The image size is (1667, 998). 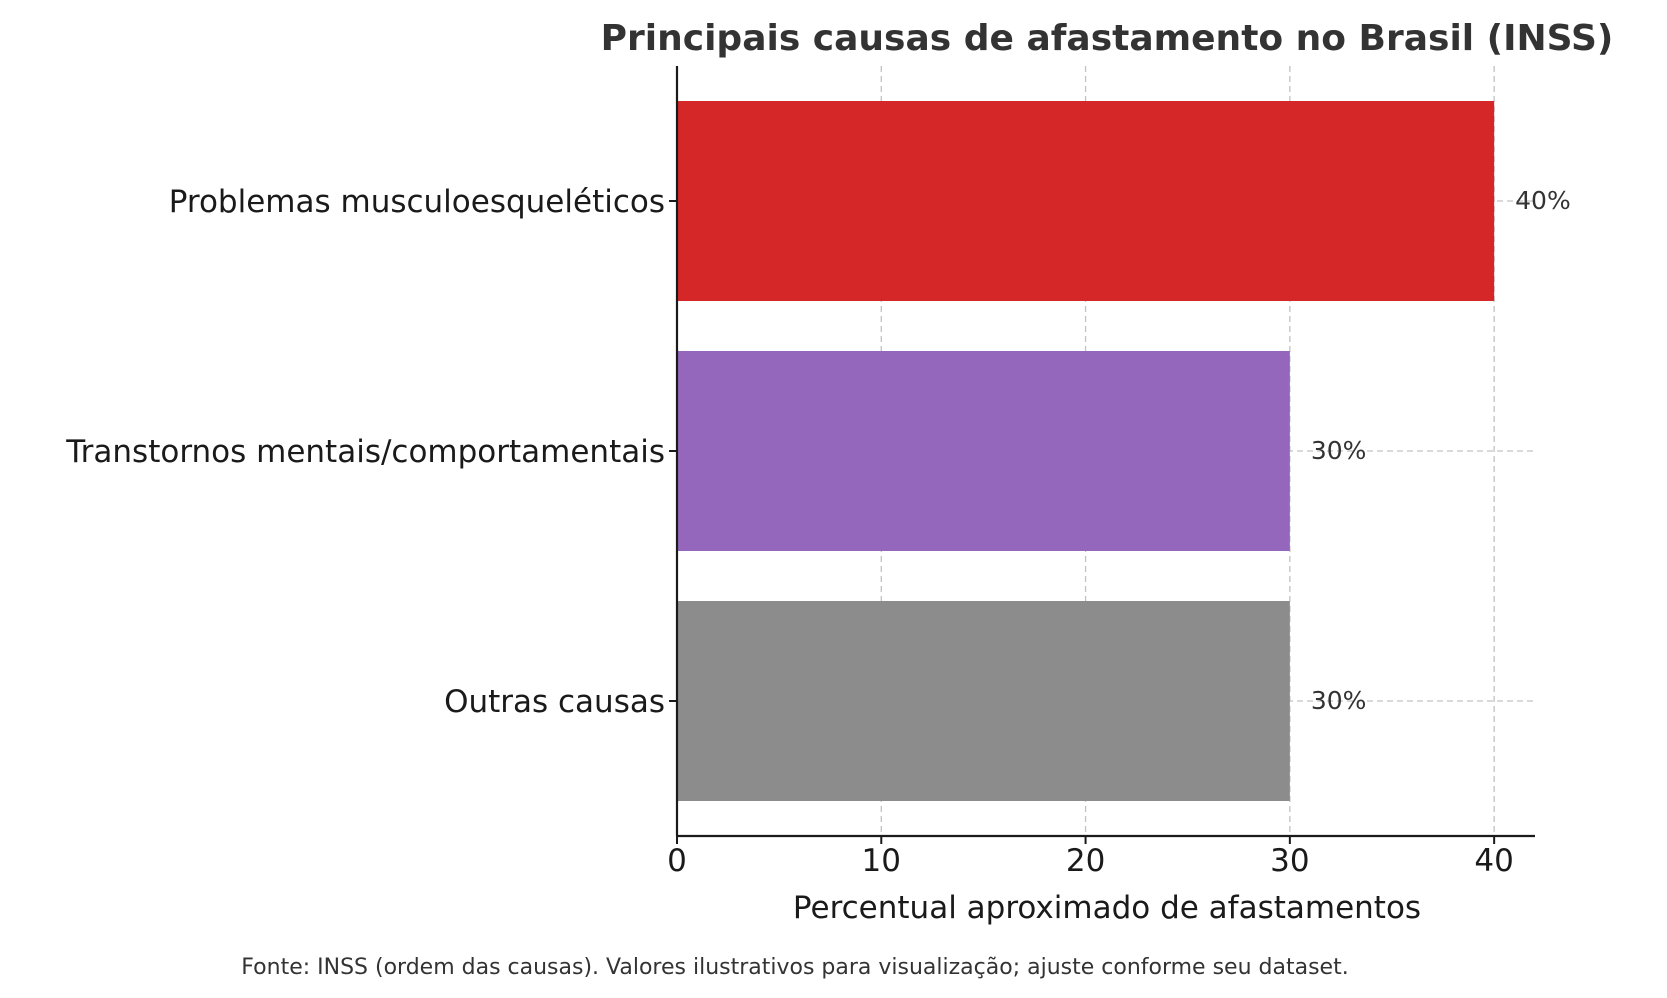 I want to click on x-tick-label: 10, so click(x=881, y=861).